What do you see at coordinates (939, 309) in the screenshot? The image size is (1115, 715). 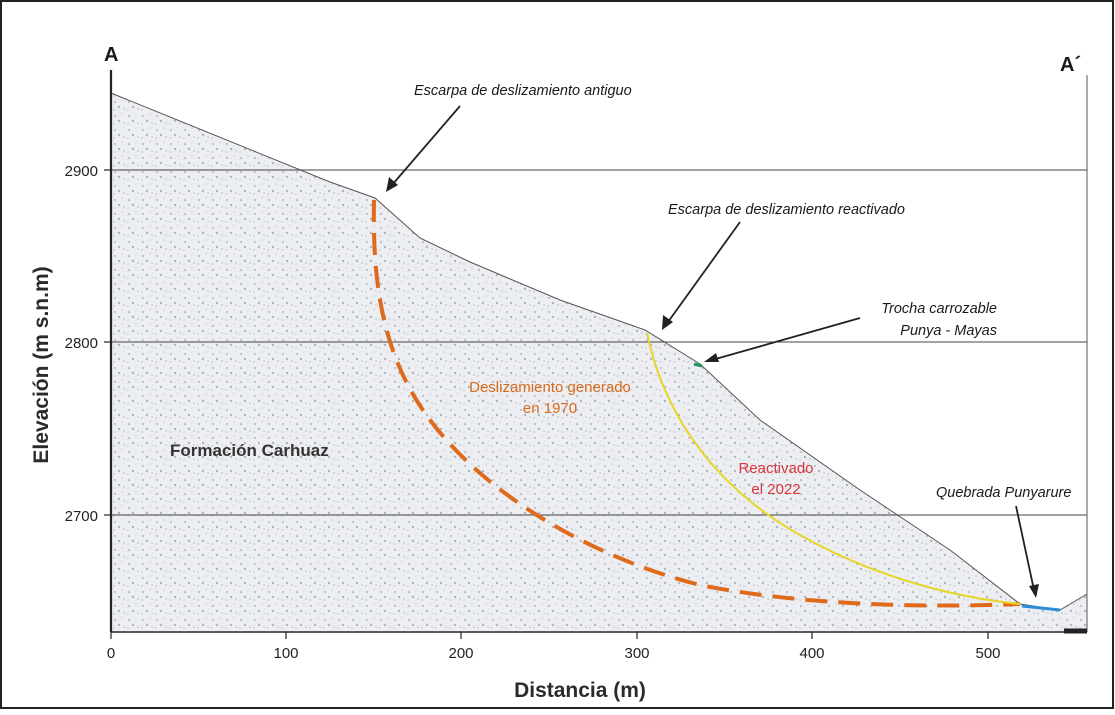 I see `road-annotation-line1: Trocha carrozable` at bounding box center [939, 309].